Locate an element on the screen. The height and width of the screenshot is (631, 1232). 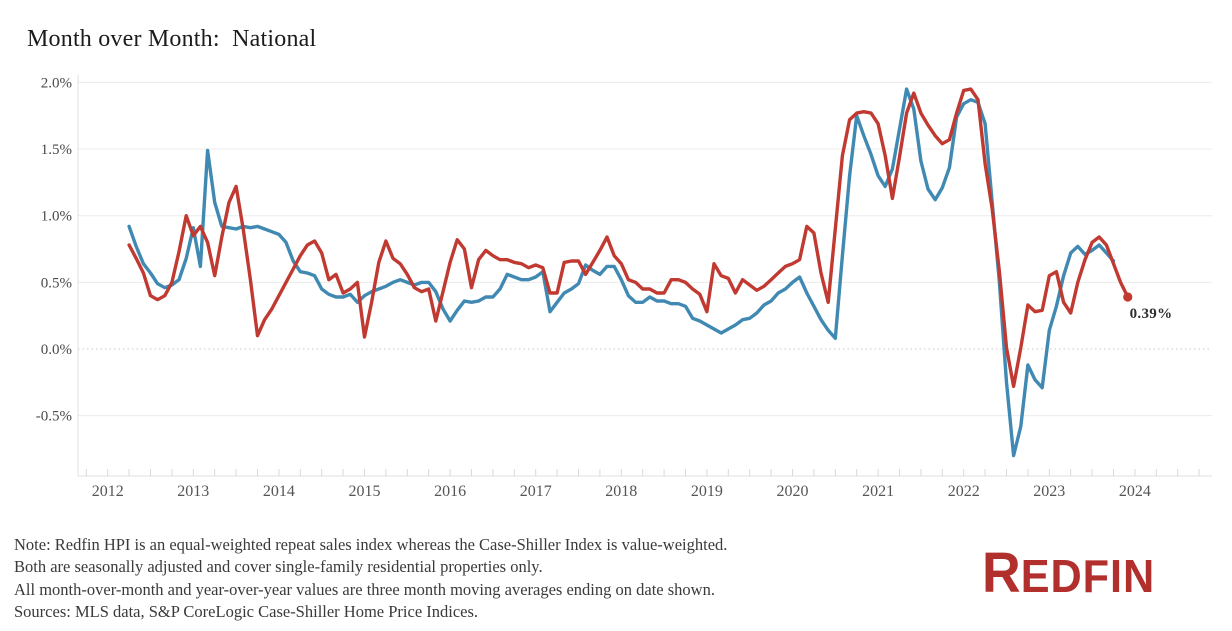
end-value-label: 0.39% is located at coordinates (1151, 314).